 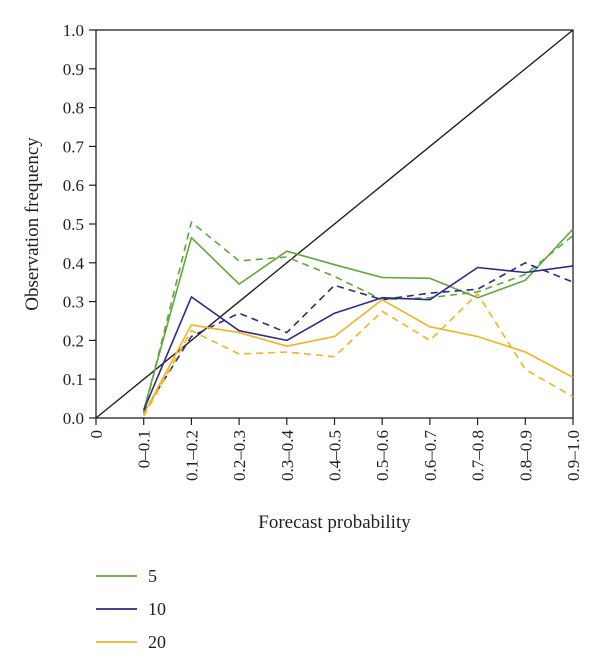 I want to click on x-tick-label: 0.1–0.2, so click(x=191, y=455).